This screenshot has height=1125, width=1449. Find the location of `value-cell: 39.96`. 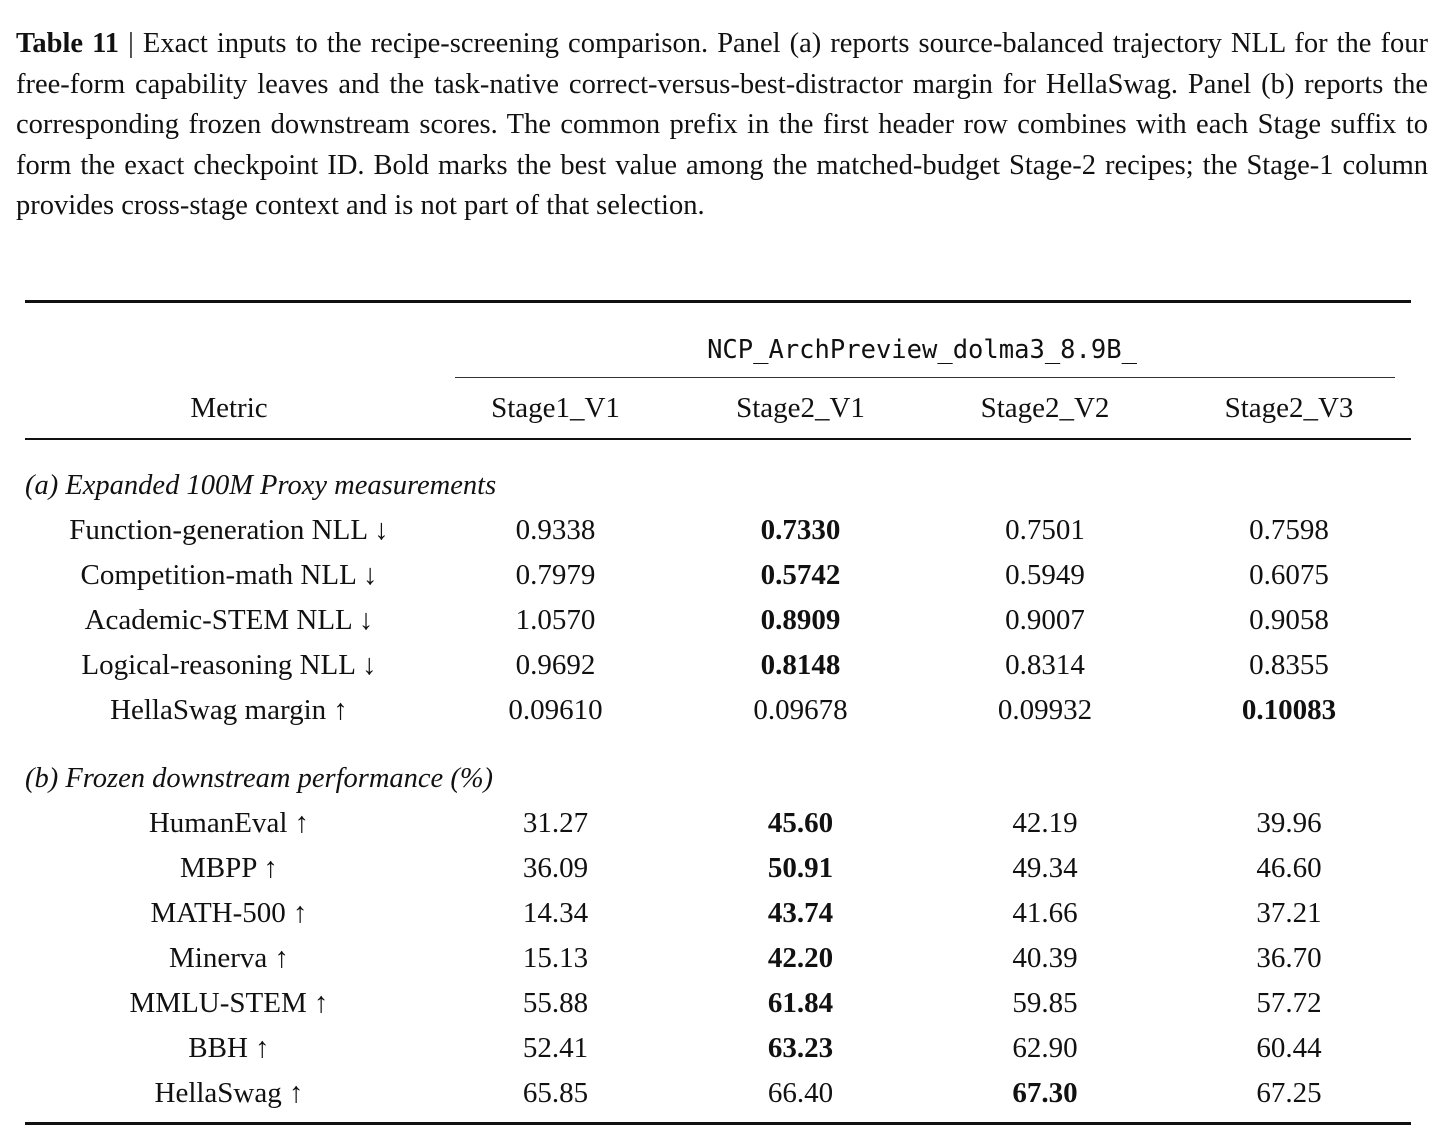

value-cell: 39.96 is located at coordinates (1289, 823).